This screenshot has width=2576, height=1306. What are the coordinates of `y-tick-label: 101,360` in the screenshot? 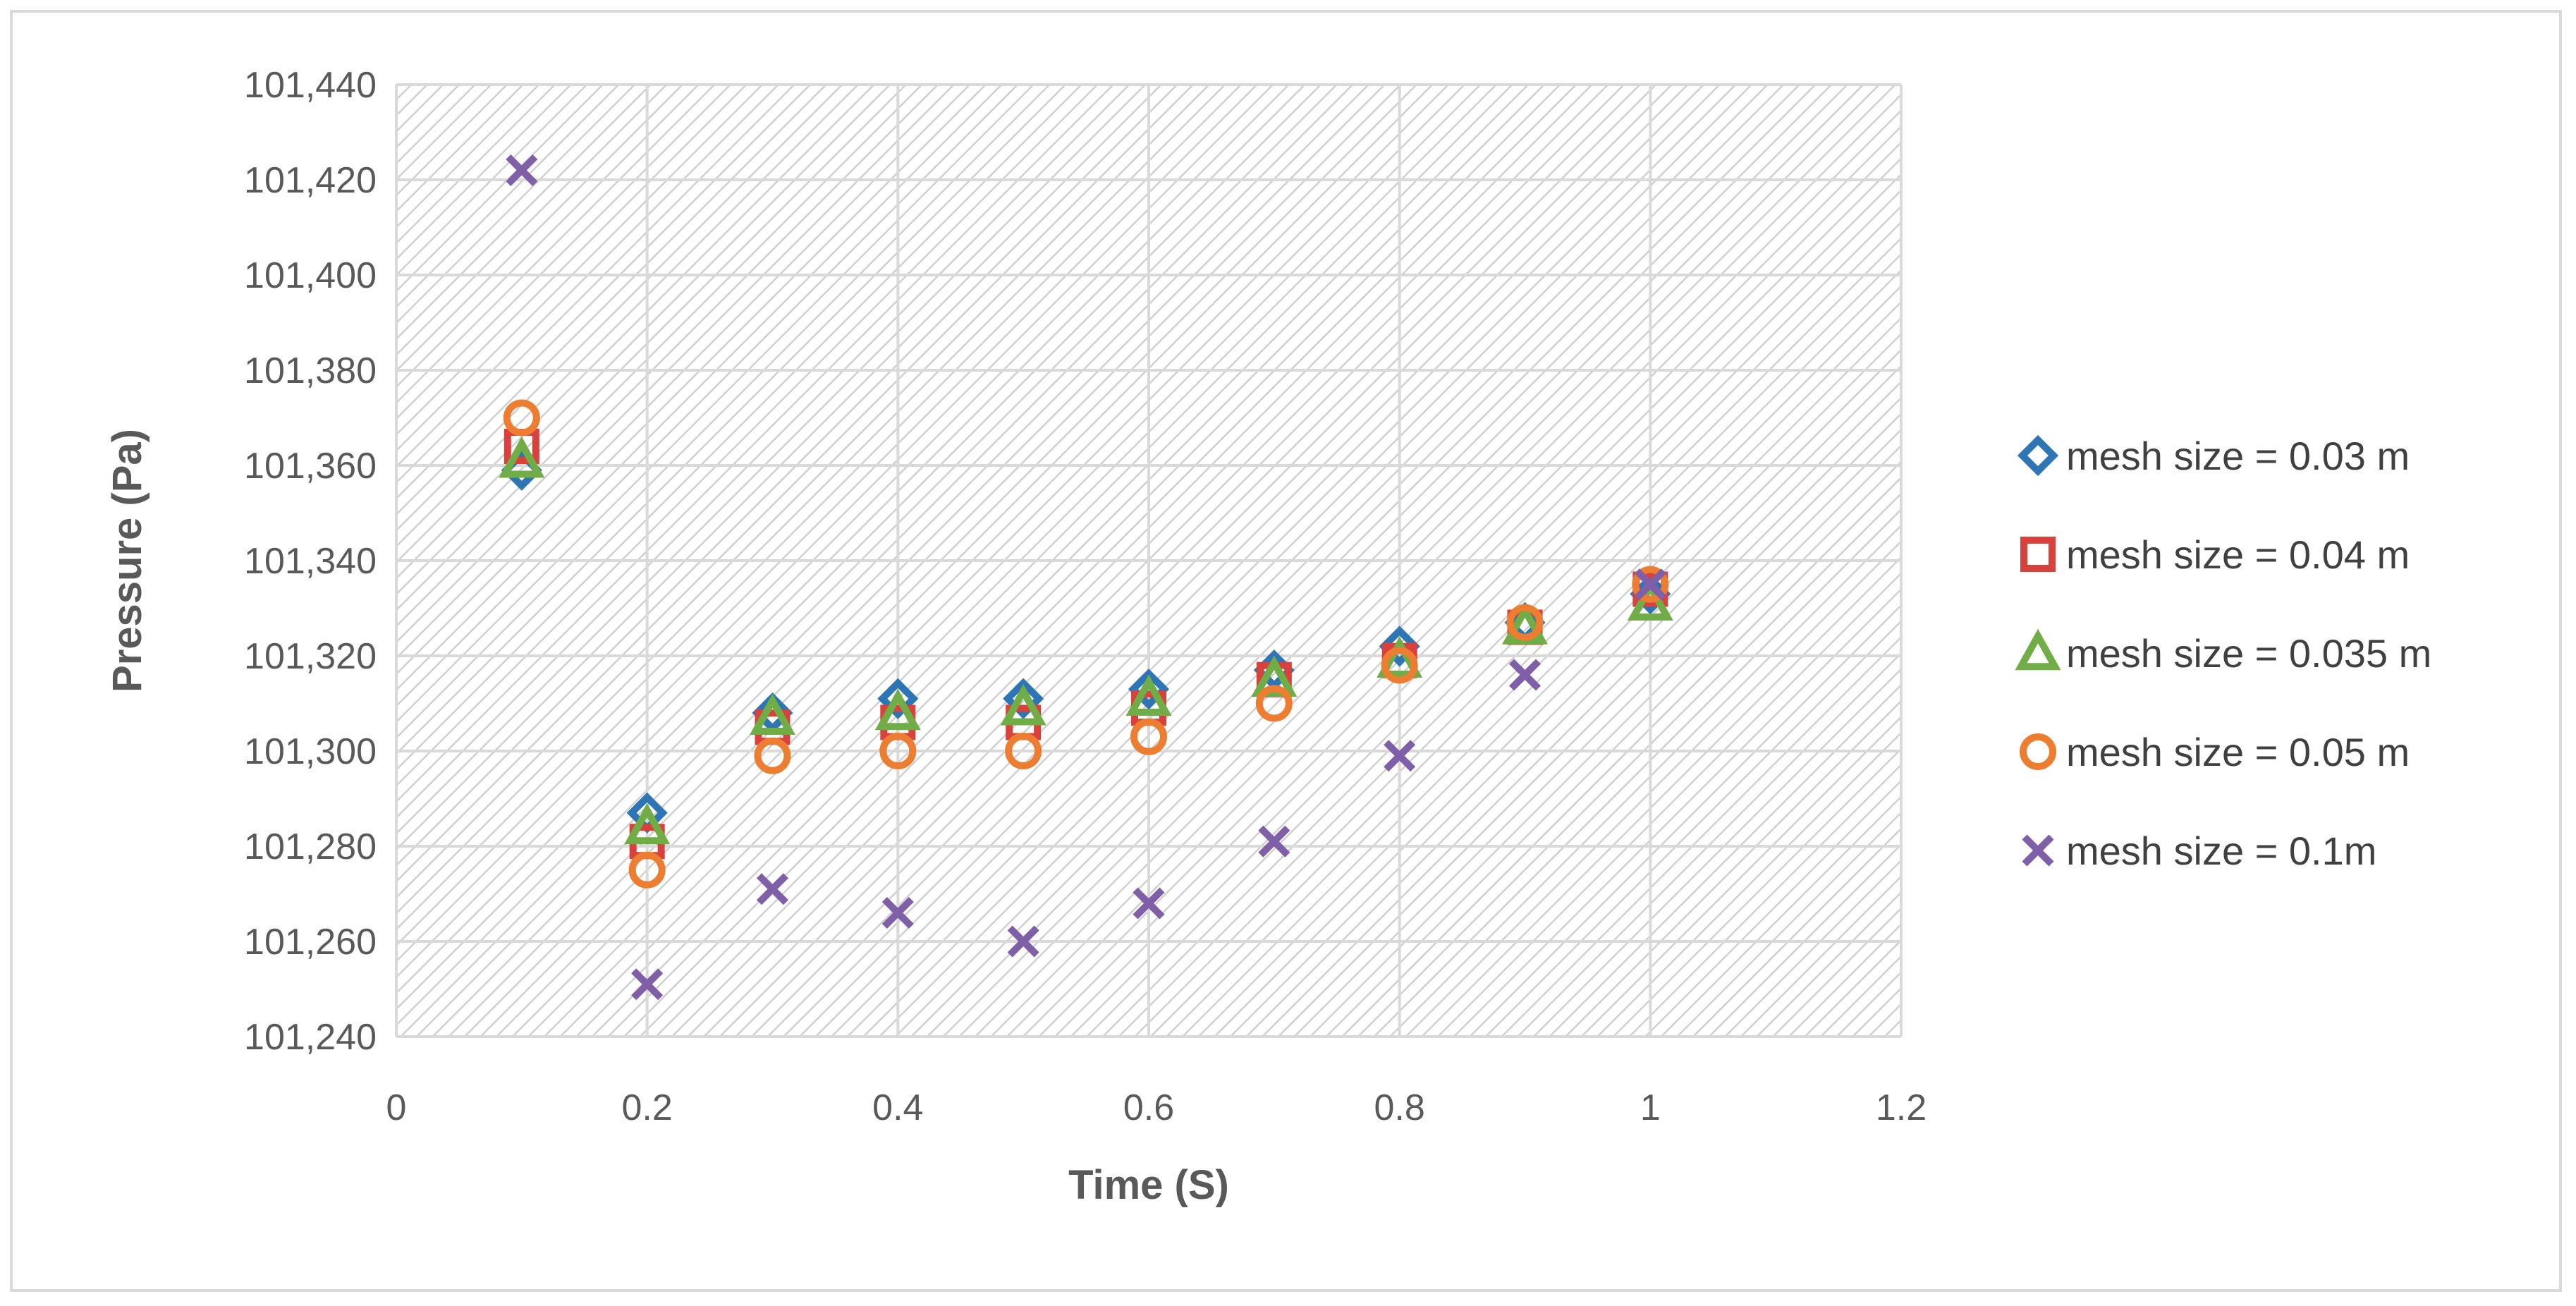 It's located at (311, 466).